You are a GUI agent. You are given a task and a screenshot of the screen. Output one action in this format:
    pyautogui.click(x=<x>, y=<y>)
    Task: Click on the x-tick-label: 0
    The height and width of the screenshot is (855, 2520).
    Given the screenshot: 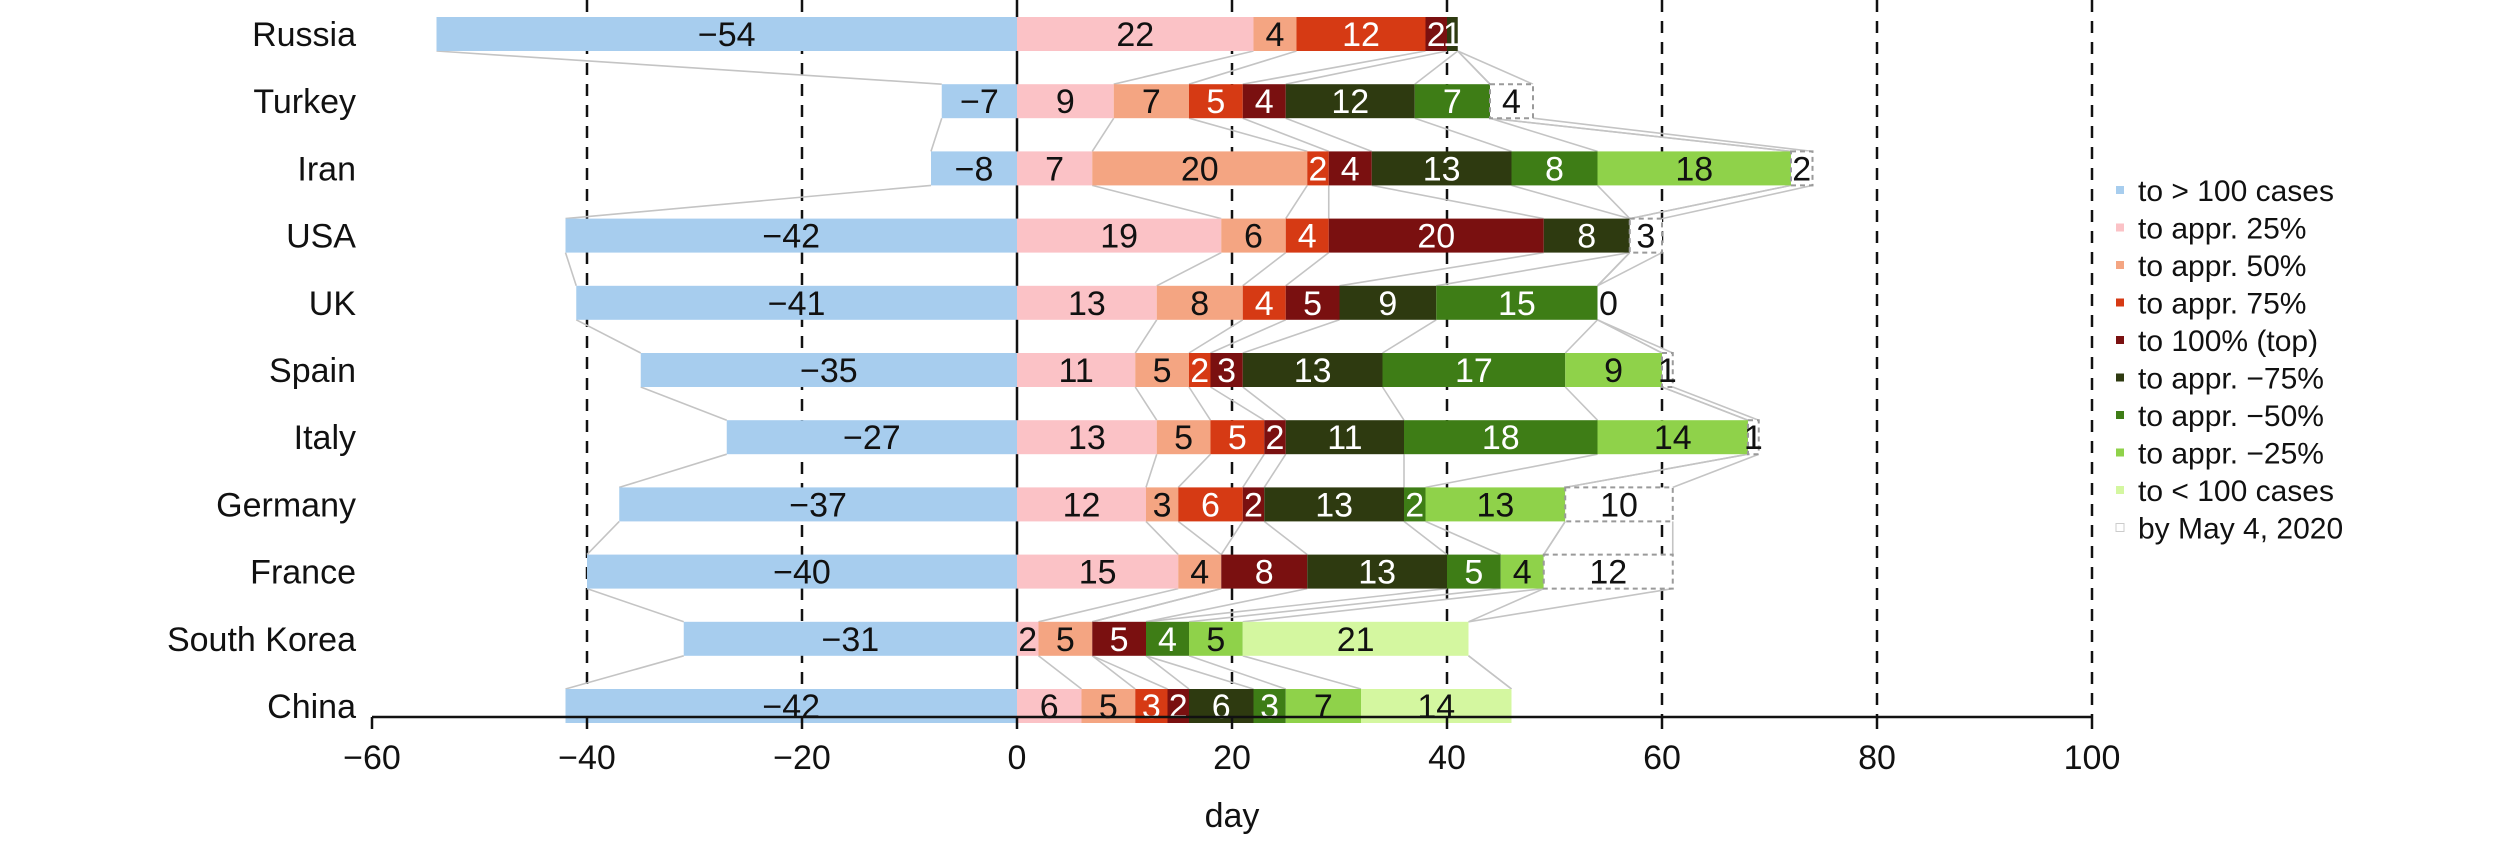 What is the action you would take?
    pyautogui.click(x=1017, y=758)
    